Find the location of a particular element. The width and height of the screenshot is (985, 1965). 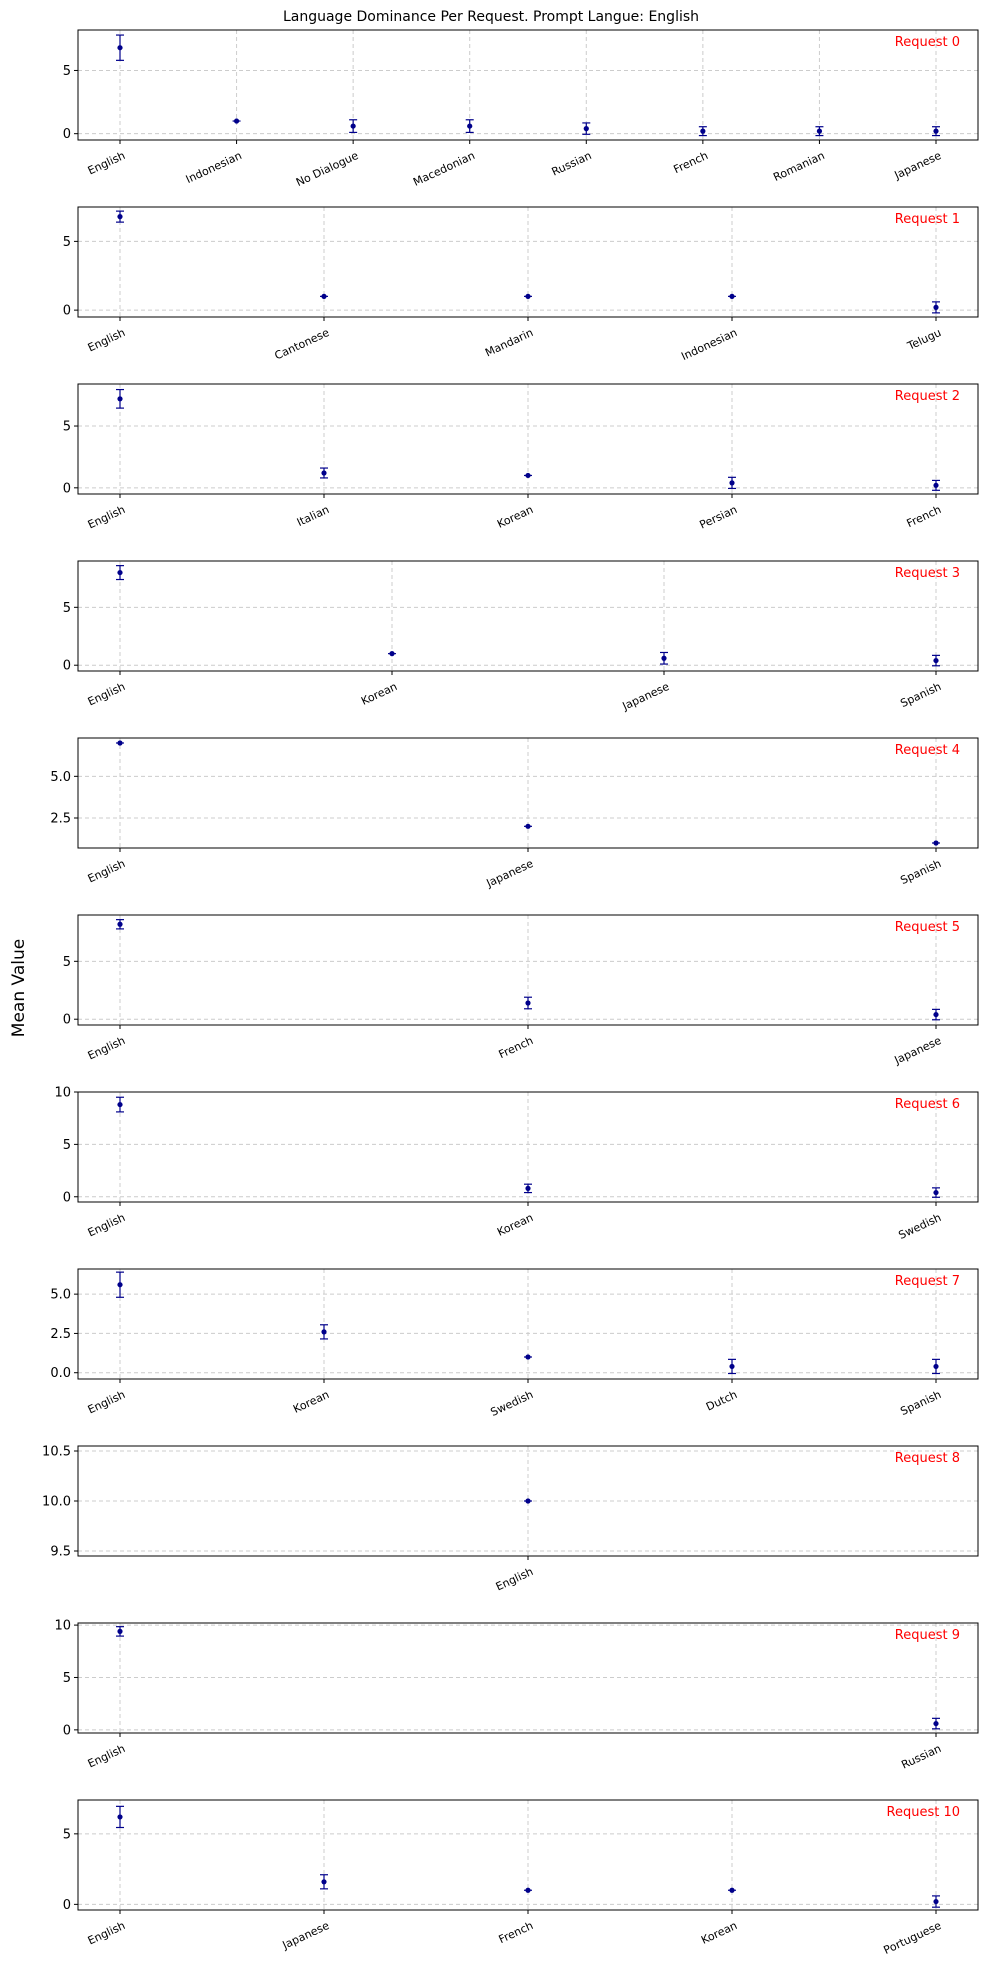

y-tick-label: 0.0 is located at coordinates (60, 1373).